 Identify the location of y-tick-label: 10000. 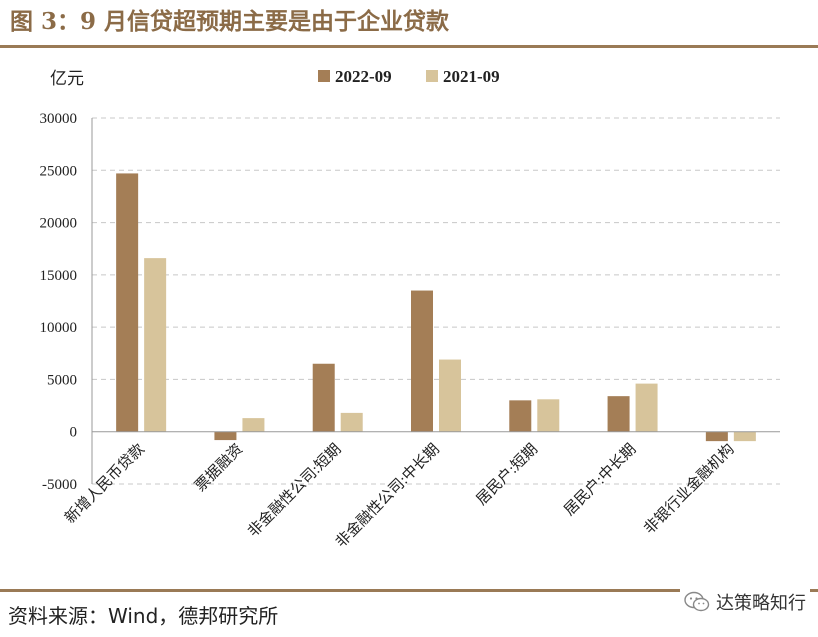
(59, 328).